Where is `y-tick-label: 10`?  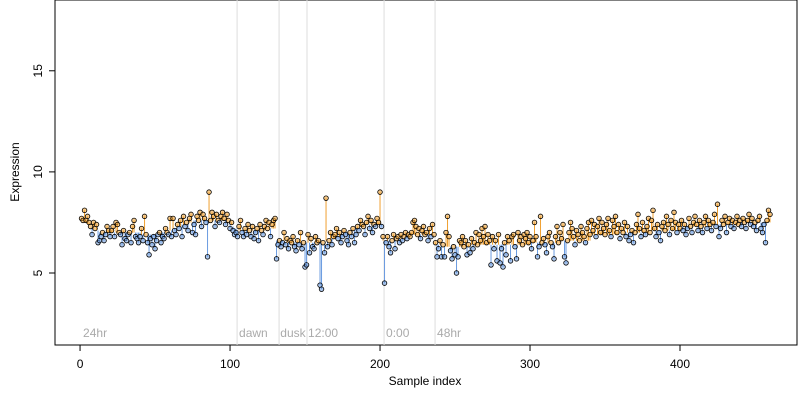
y-tick-label: 10 is located at coordinates (38, 172).